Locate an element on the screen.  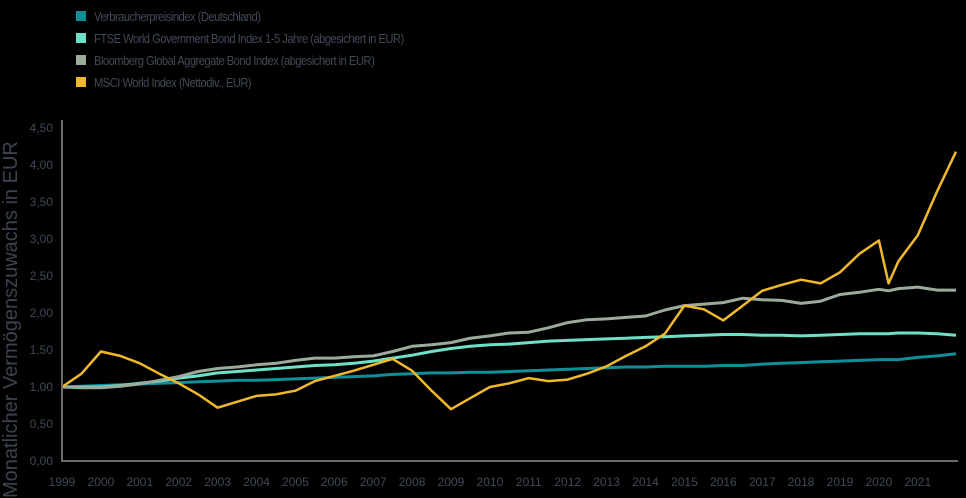
x-tick-label: 2009 is located at coordinates (451, 482).